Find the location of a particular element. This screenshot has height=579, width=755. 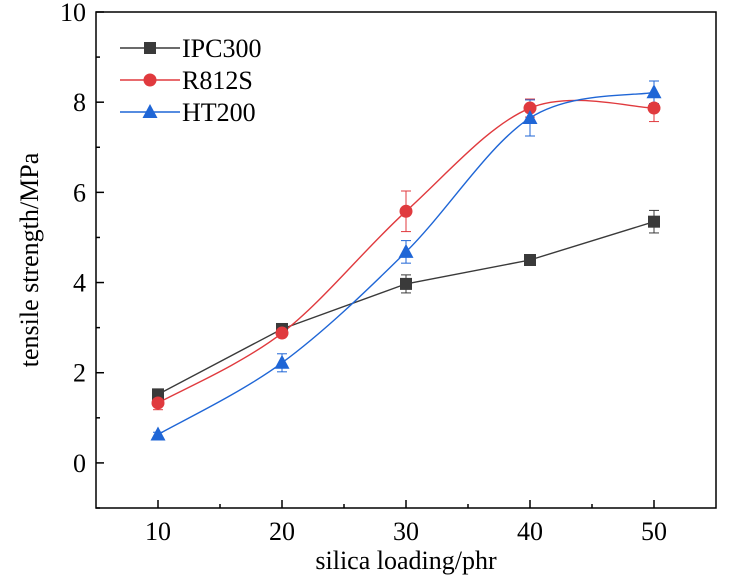

legend-item-ht200: HT200 is located at coordinates (188, 112).